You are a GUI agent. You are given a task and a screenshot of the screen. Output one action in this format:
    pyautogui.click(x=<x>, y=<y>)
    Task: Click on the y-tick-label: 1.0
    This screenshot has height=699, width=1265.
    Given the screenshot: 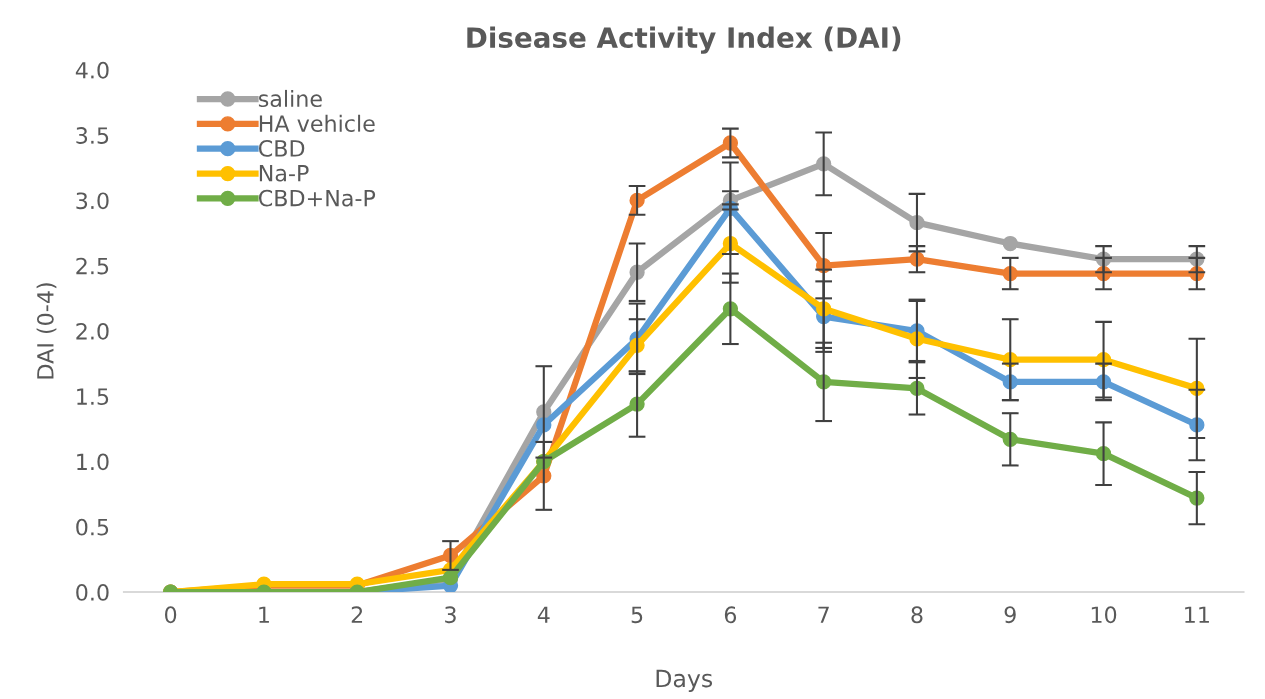 What is the action you would take?
    pyautogui.click(x=93, y=462)
    